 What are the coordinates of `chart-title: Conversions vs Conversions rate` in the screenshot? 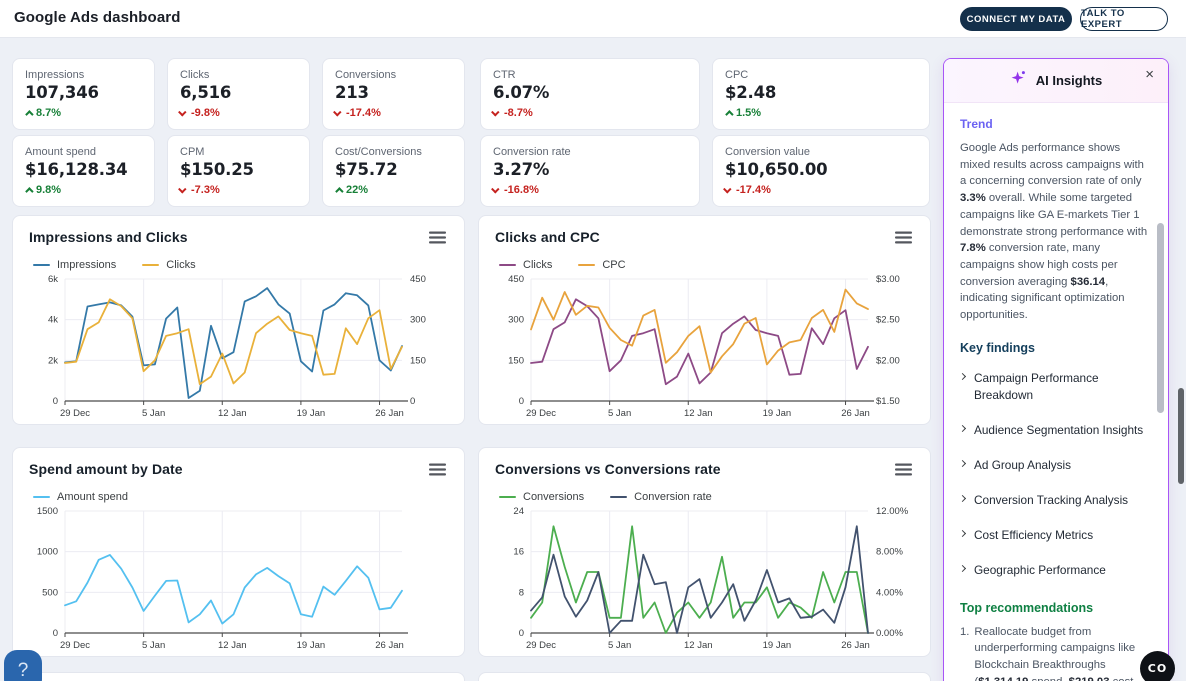 It's located at (608, 469).